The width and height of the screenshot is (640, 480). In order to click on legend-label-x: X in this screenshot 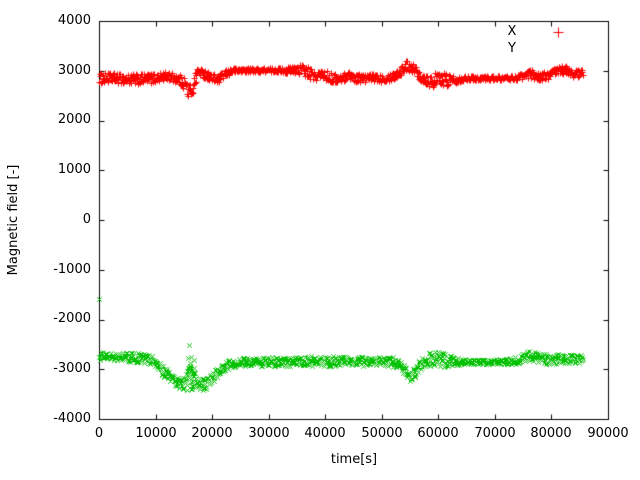, I will do `click(512, 31)`.